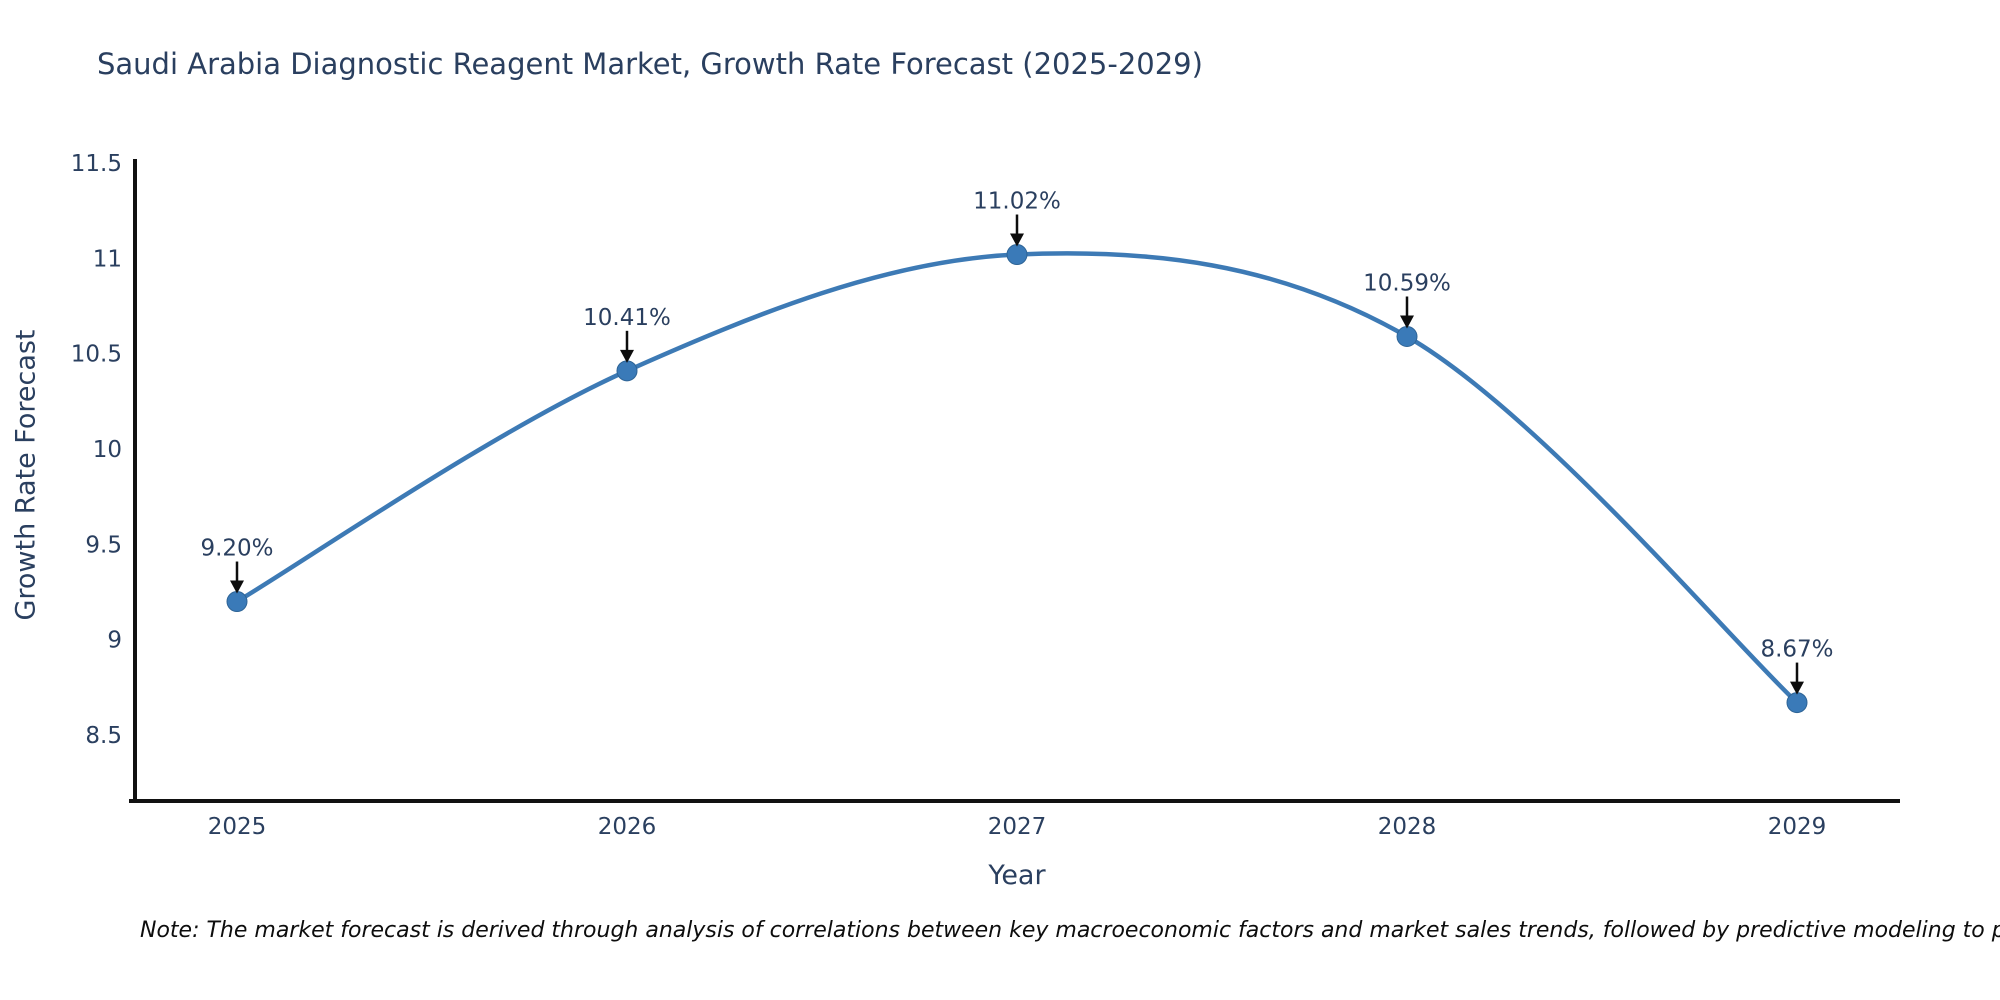 Image resolution: width=2000 pixels, height=1000 pixels. Describe the element at coordinates (114, 641) in the screenshot. I see `y-tick-label: 9` at that location.